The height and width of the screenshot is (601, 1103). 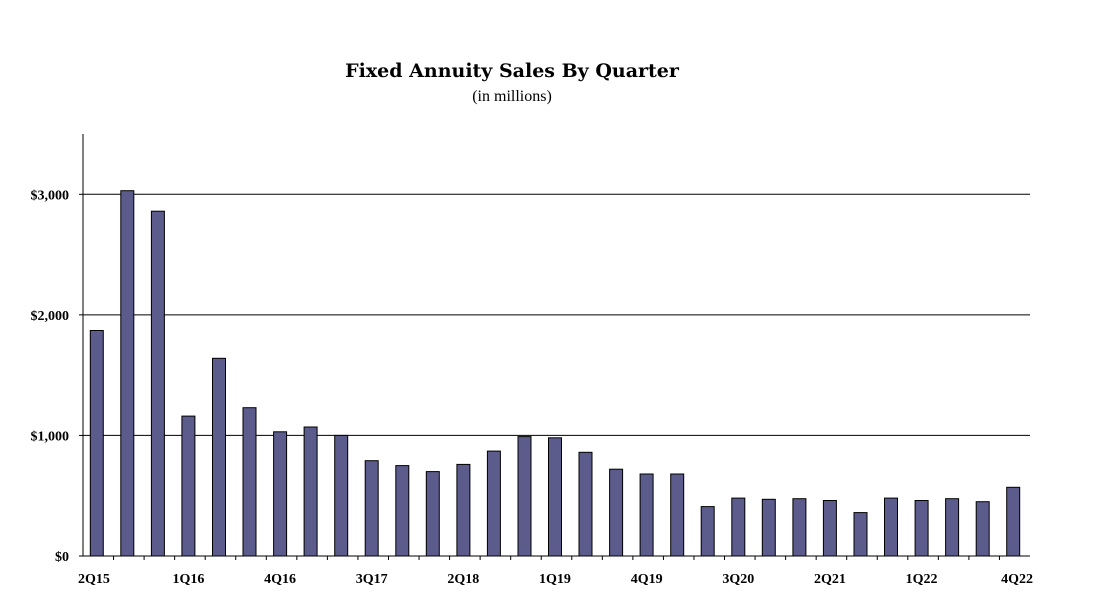 What do you see at coordinates (50, 376) in the screenshot?
I see `y-axis-labels: $0 $1,000 $2,000 $3,000` at bounding box center [50, 376].